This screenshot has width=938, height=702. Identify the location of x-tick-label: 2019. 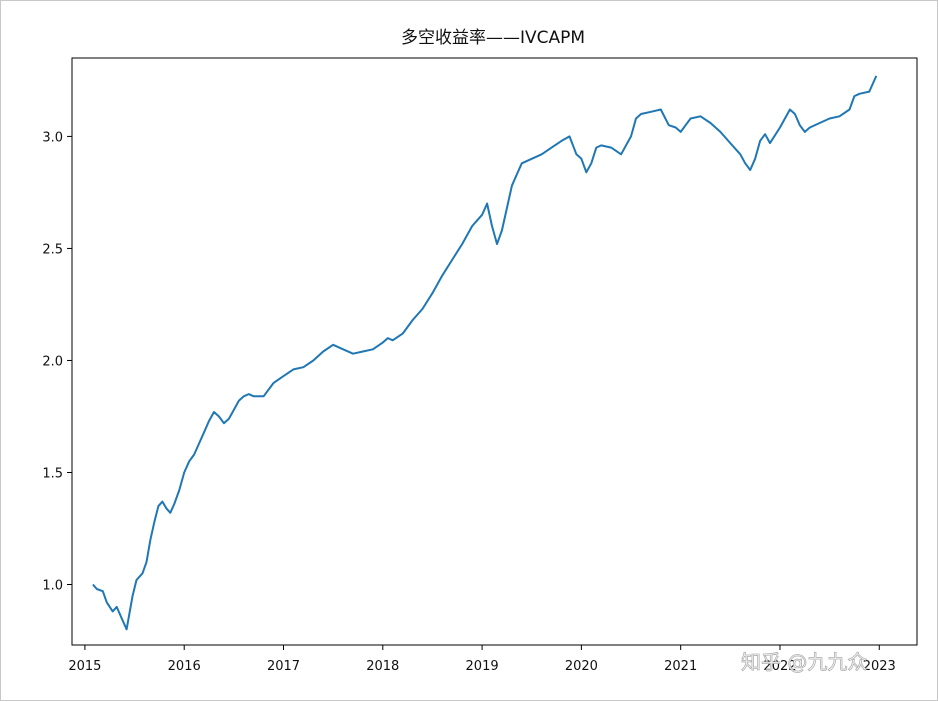
(482, 666).